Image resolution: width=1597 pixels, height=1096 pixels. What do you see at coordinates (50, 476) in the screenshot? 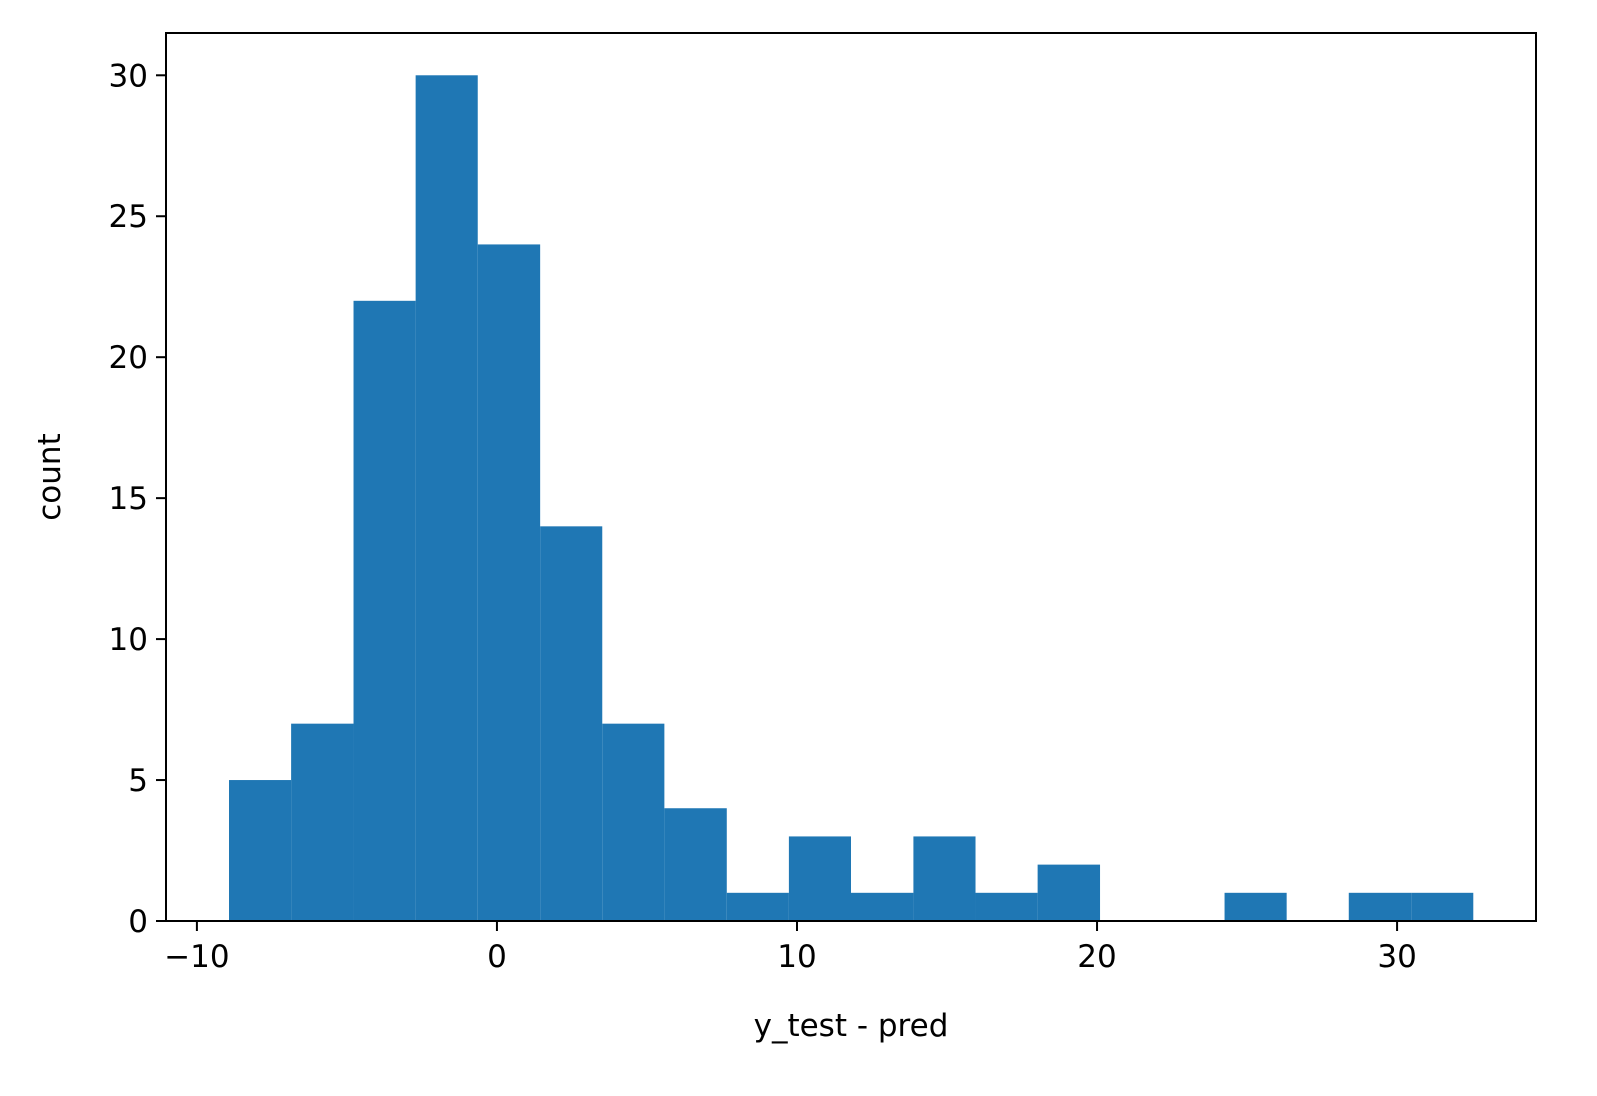
I see `y-axis-label: count` at bounding box center [50, 476].